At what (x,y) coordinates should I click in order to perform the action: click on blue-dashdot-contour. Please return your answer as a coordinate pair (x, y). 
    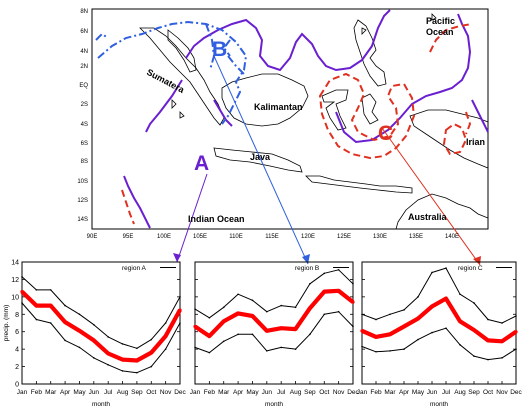
    Looking at the image, I should click on (171, 72).